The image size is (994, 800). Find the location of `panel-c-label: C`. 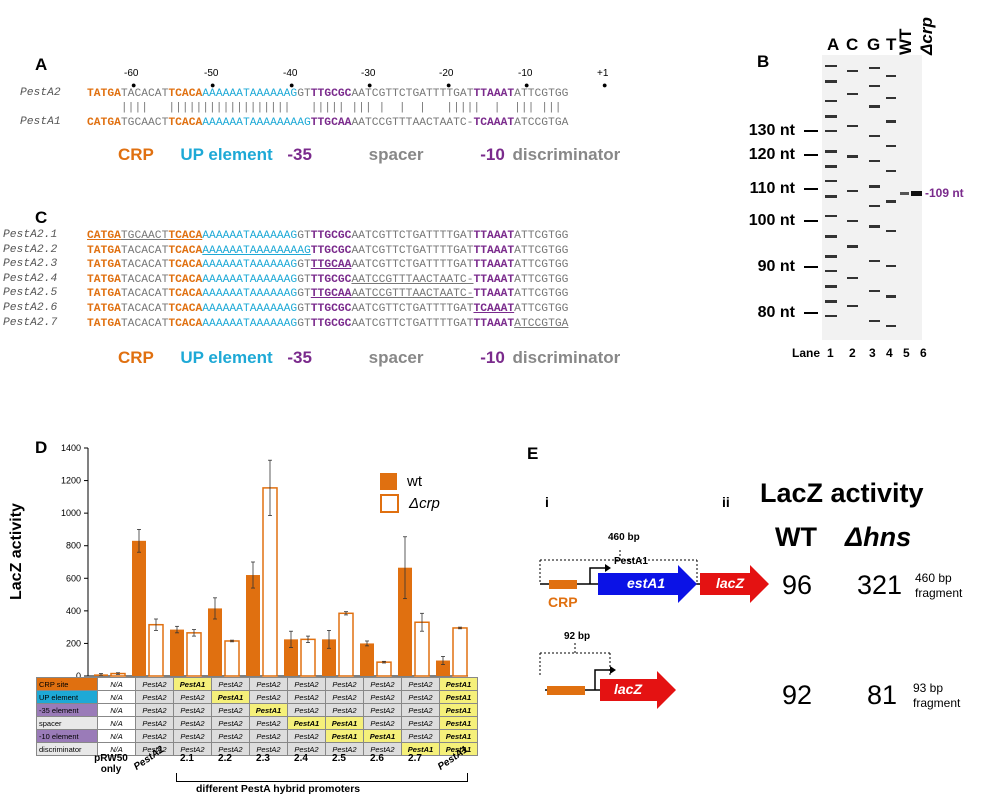

panel-c-label: C is located at coordinates (41, 217).